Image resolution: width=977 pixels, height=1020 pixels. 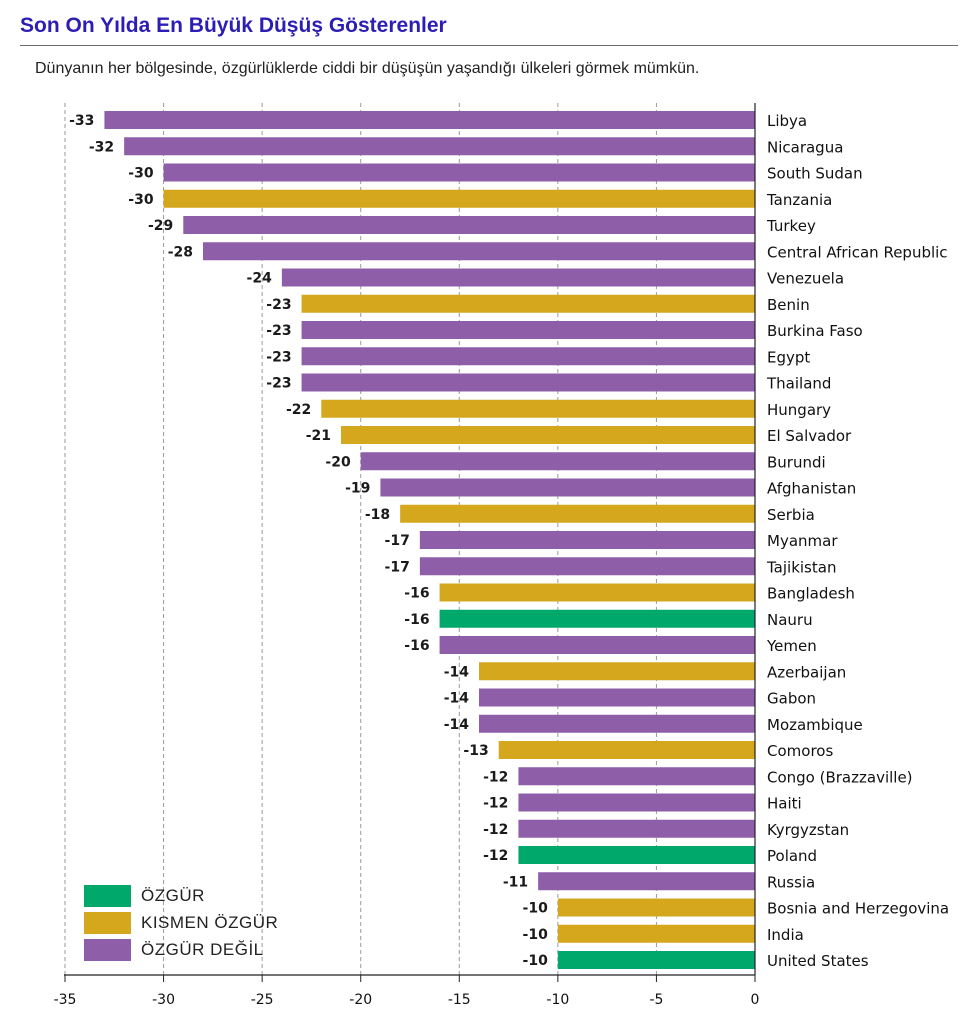 What do you see at coordinates (107, 949) in the screenshot?
I see `legend-swatch-degil` at bounding box center [107, 949].